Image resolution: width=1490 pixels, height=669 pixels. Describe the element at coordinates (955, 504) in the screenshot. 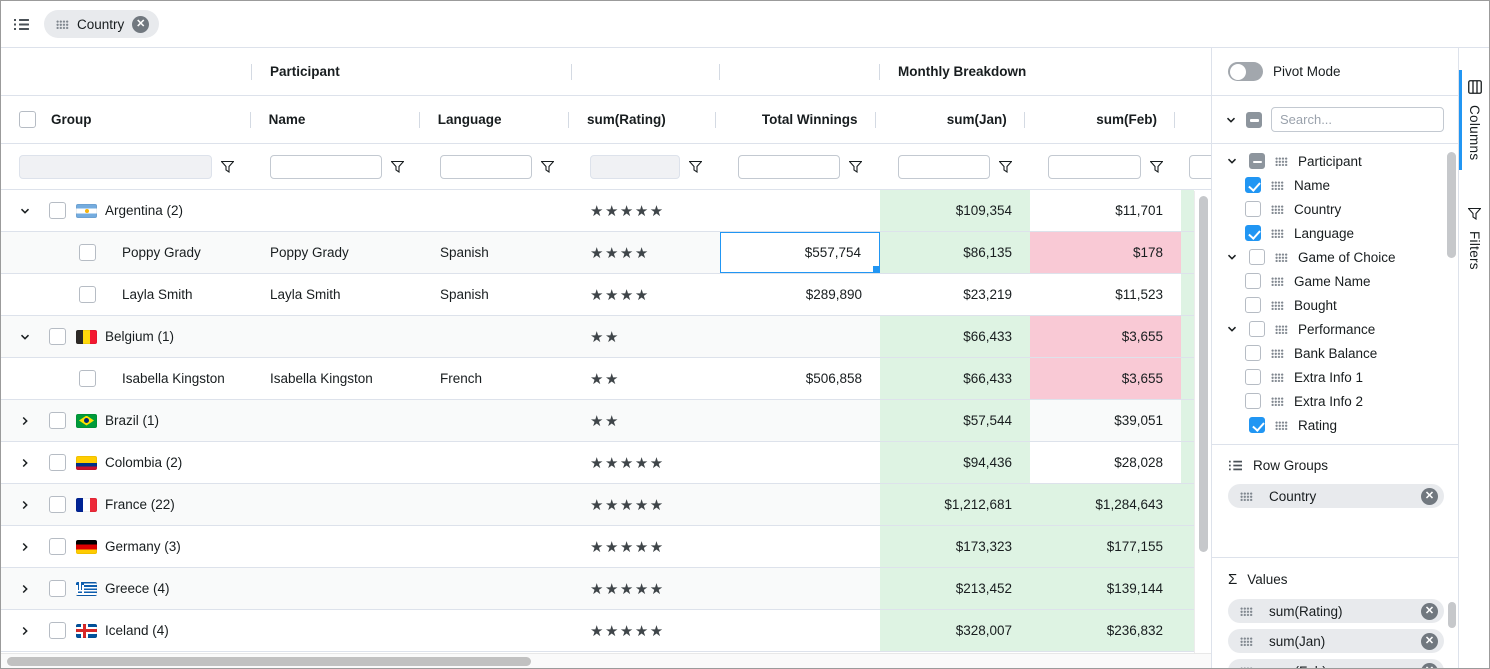

I see `cell-sum-jan: $1,212,681` at that location.